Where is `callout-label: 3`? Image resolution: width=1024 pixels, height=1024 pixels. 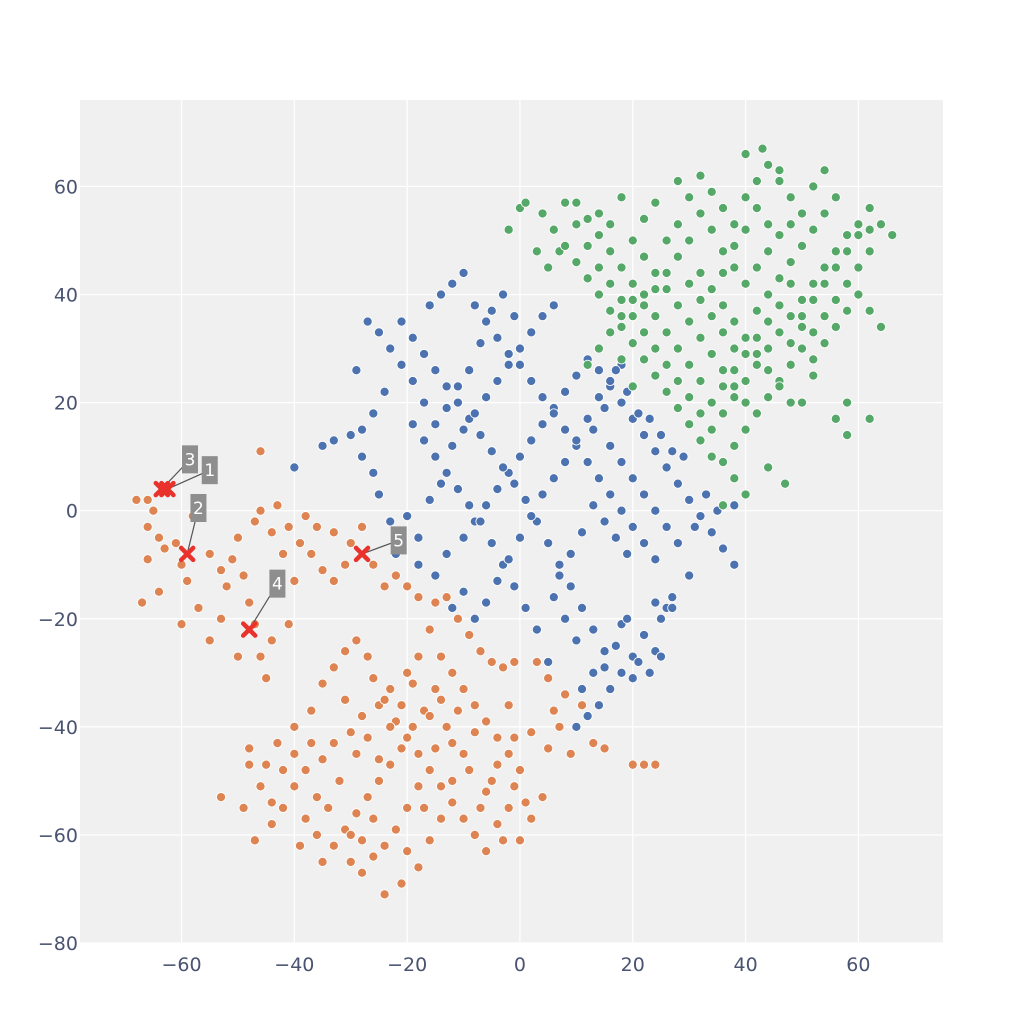
callout-label: 3 is located at coordinates (190, 460).